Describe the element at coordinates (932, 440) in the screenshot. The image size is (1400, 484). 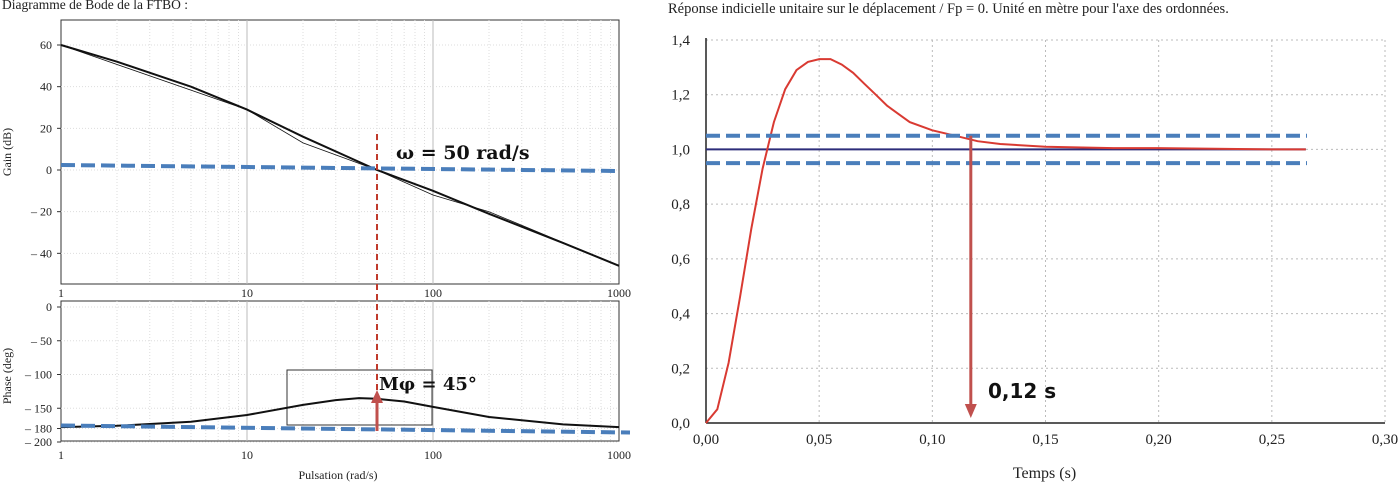
I see `step-xtick-label: 0,10` at that location.